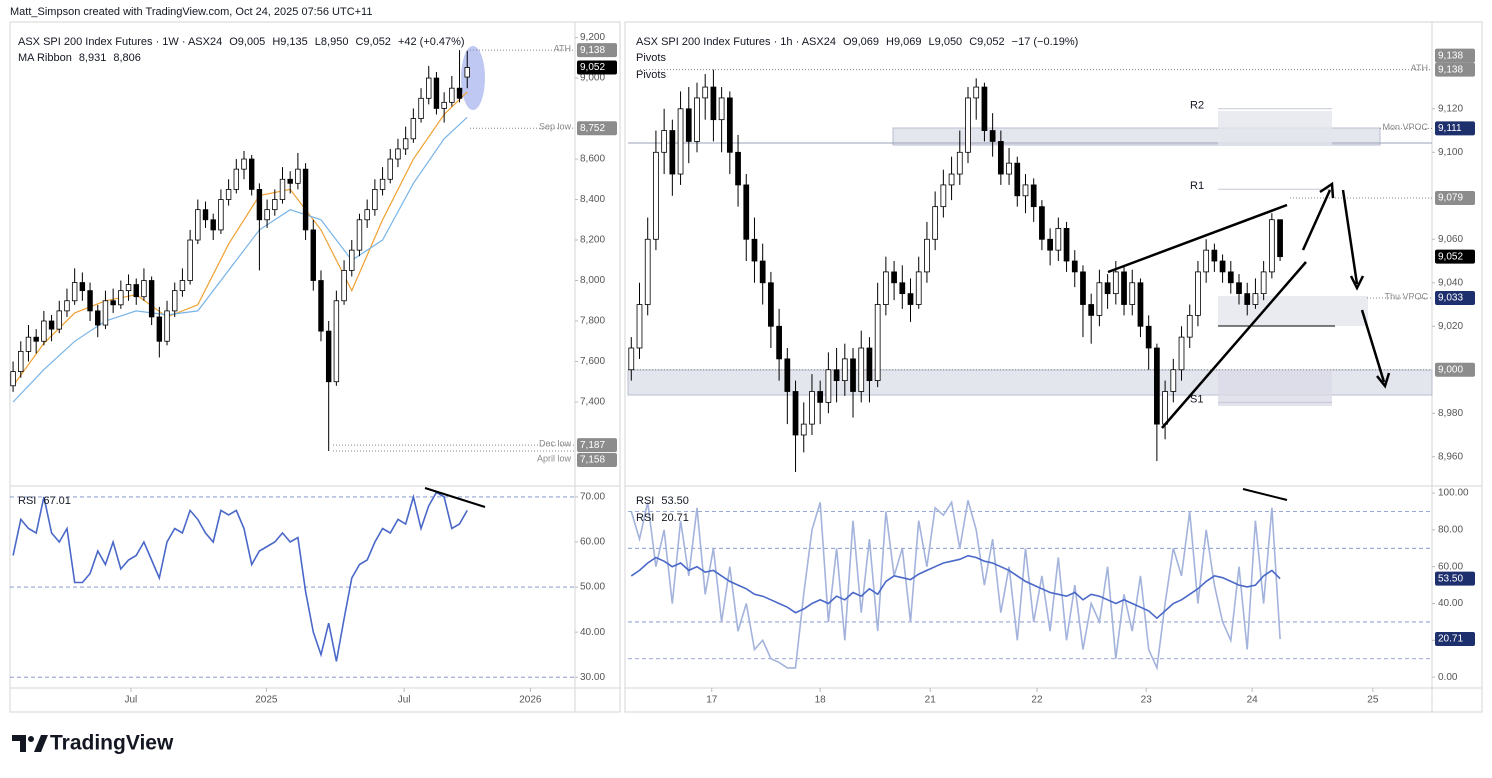 Image resolution: width=1492 pixels, height=778 pixels. I want to click on legend-text: H9,135, so click(289, 42).